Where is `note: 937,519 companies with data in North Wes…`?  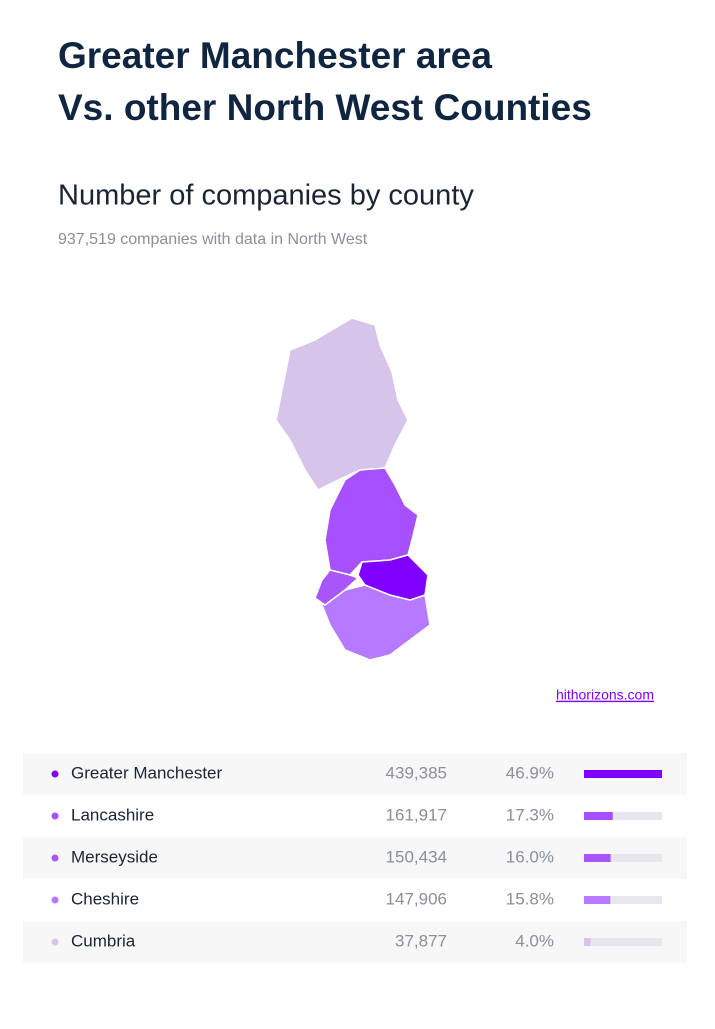 note: 937,519 companies with data in North Wes… is located at coordinates (213, 239).